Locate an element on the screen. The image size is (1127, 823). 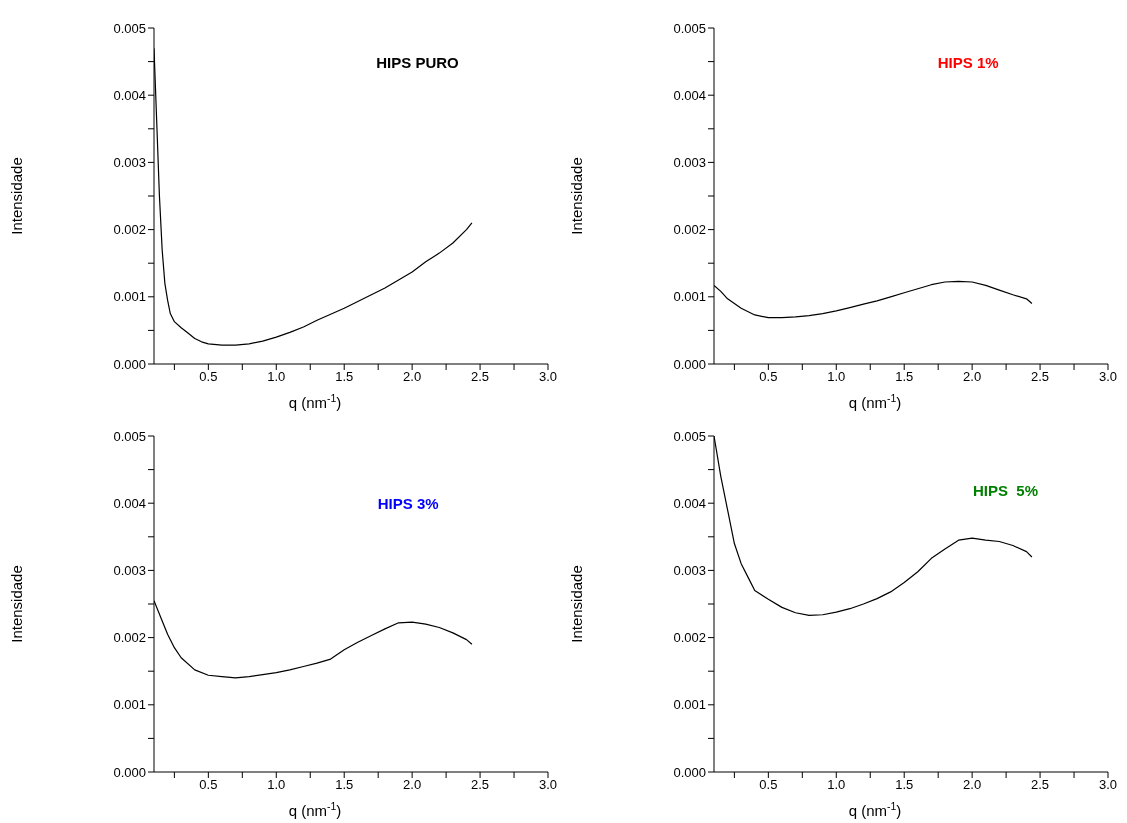
text: HIPS 1% is located at coordinates (968, 62).